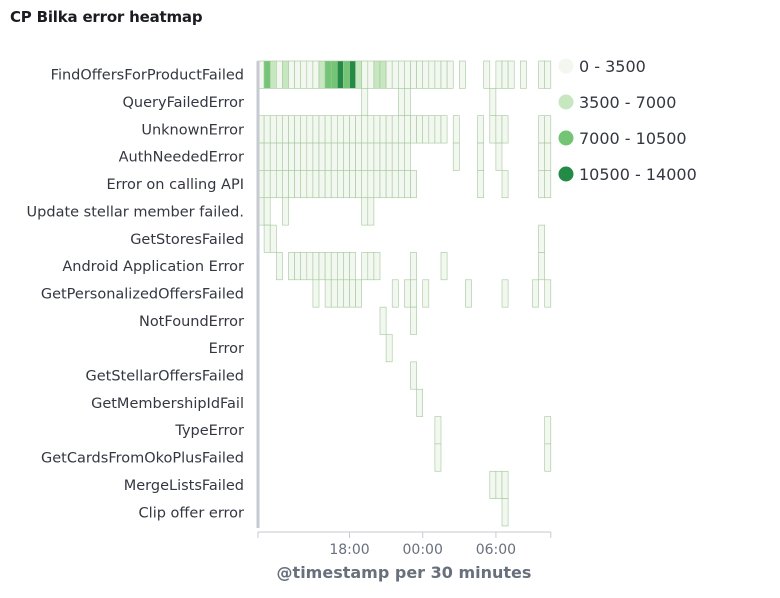 Image resolution: width=780 pixels, height=598 pixels. What do you see at coordinates (627, 102) in the screenshot?
I see `legend-label: 3500 - 7000` at bounding box center [627, 102].